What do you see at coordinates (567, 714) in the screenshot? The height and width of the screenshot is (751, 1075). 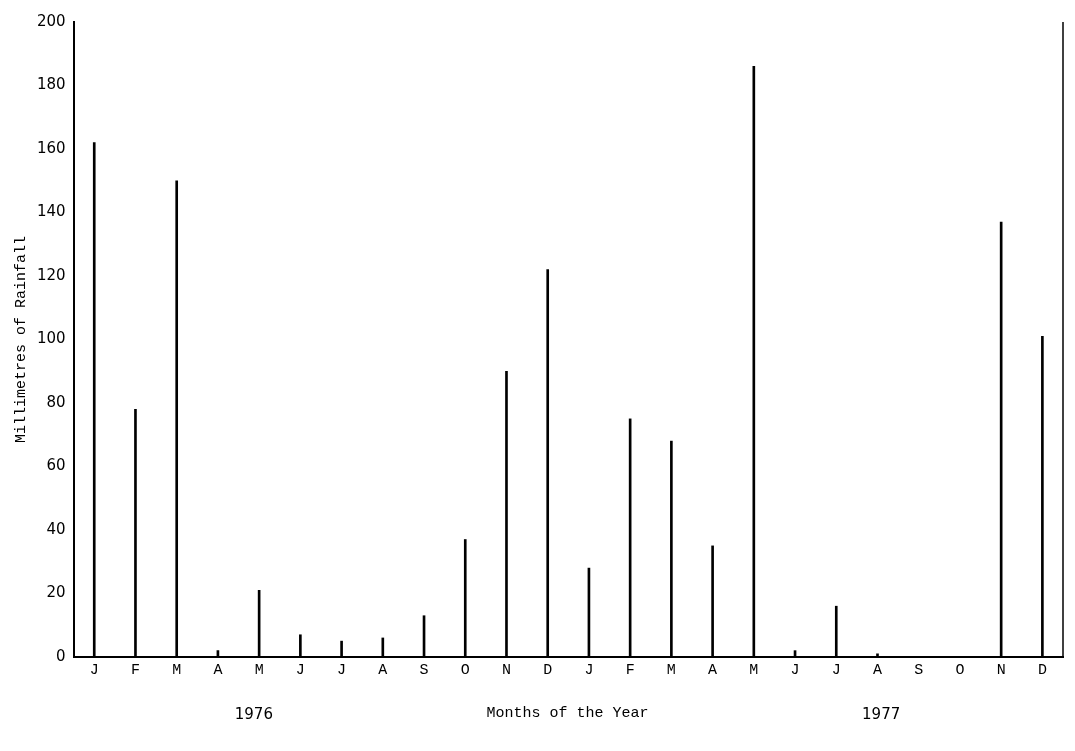 I see `x-axis-title: Months of the Year` at bounding box center [567, 714].